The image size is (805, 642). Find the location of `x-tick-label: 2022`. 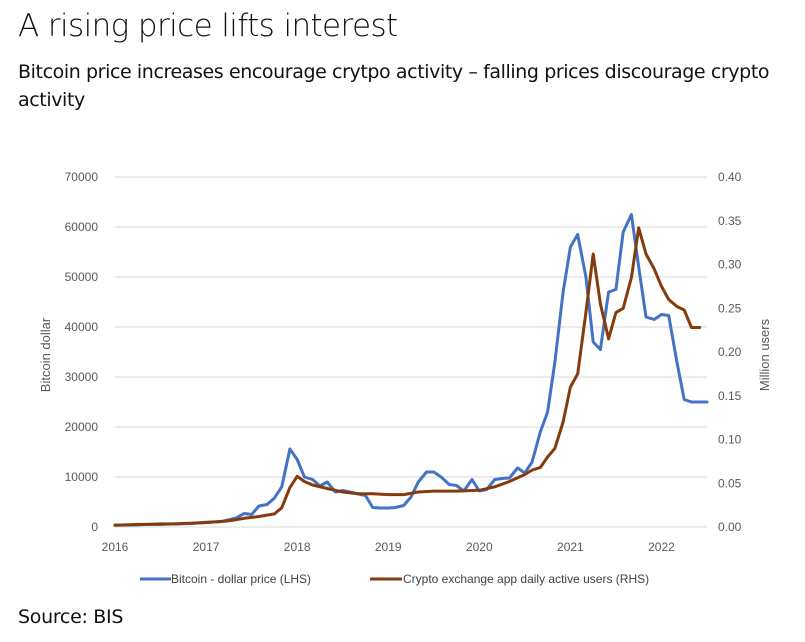

x-tick-label: 2022 is located at coordinates (661, 547).